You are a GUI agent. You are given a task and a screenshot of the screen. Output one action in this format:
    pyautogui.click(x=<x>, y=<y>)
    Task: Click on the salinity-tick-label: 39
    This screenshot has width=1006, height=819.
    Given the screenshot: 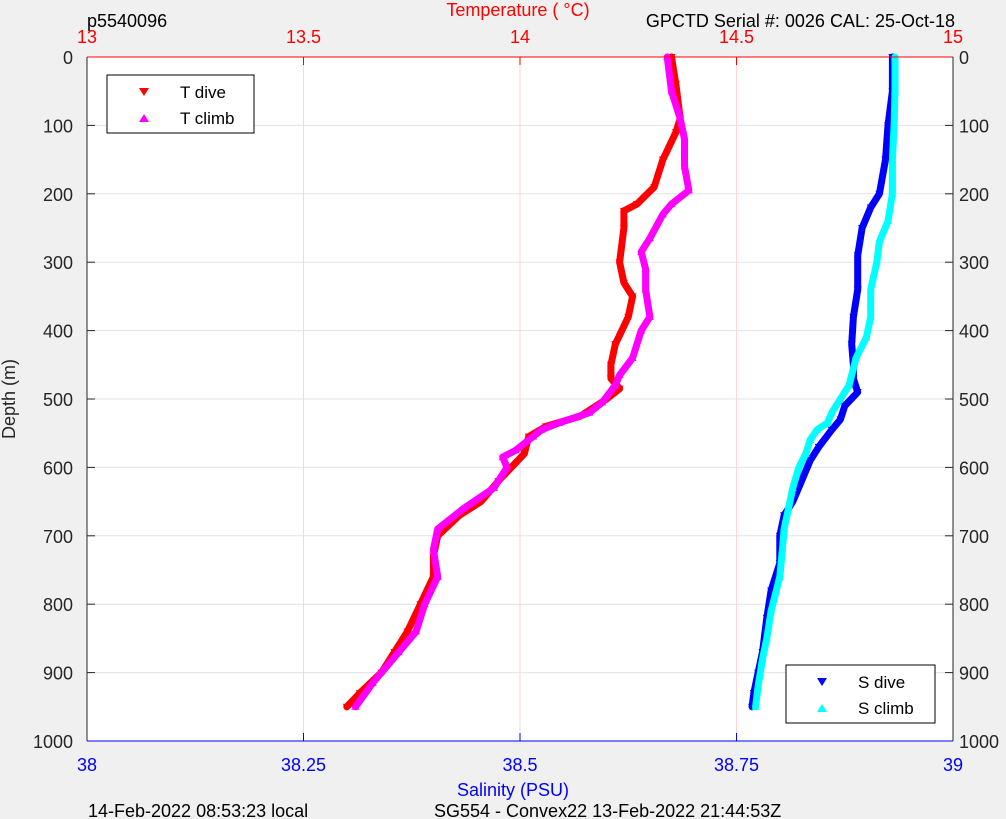 What is the action you would take?
    pyautogui.click(x=953, y=765)
    